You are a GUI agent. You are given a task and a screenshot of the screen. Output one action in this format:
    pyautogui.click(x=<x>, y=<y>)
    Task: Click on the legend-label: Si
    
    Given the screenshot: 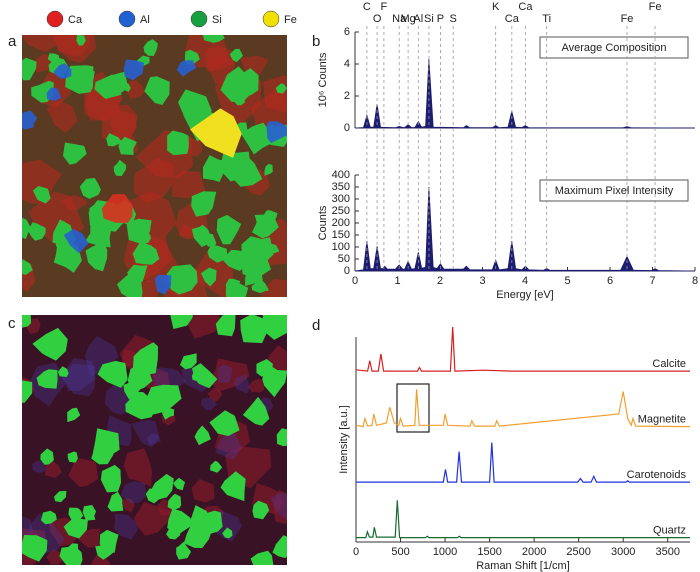 What is the action you would take?
    pyautogui.click(x=217, y=20)
    